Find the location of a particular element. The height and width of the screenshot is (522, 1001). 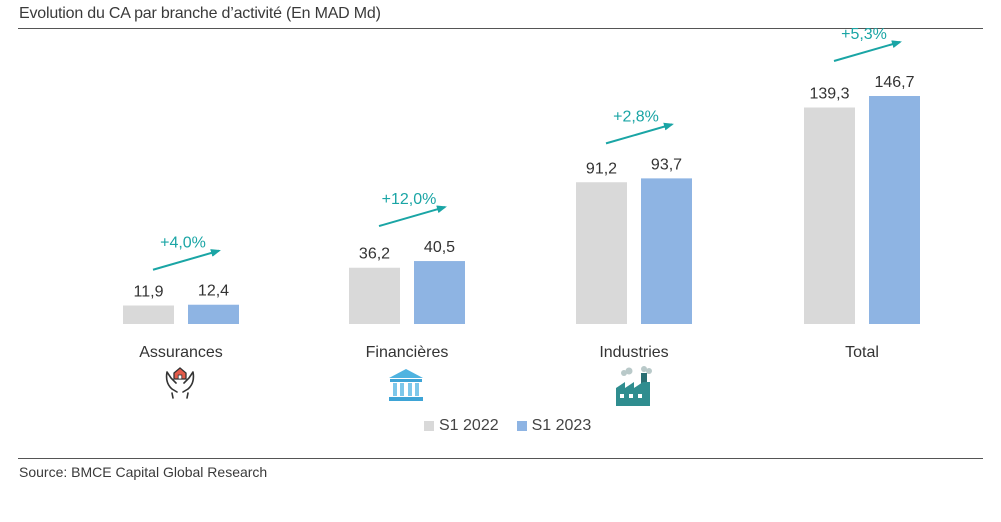

data-label-s2022-0: 11,9 is located at coordinates (149, 292).